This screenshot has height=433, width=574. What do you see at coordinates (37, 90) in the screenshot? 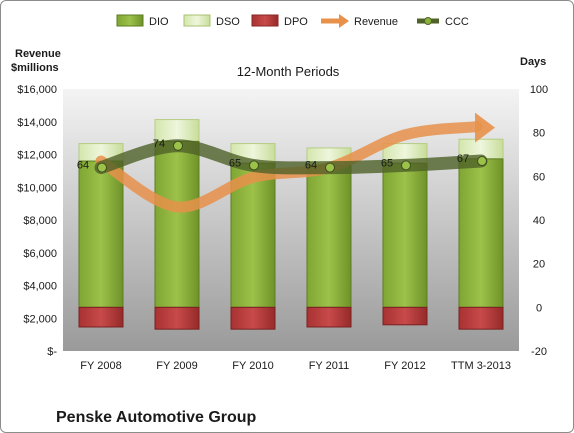
I see `left-tick-label: $16,000` at bounding box center [37, 90].